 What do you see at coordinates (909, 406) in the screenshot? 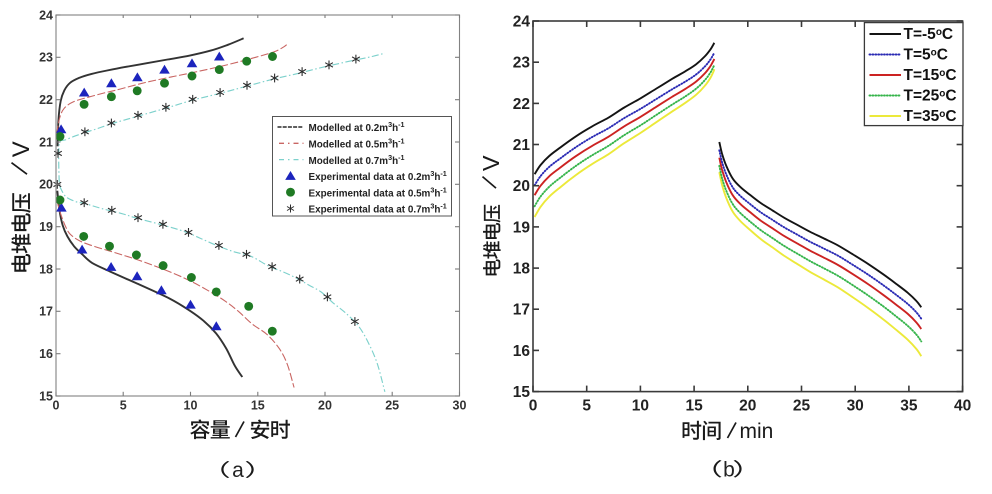
I see `svg-text: 35` at bounding box center [909, 406].